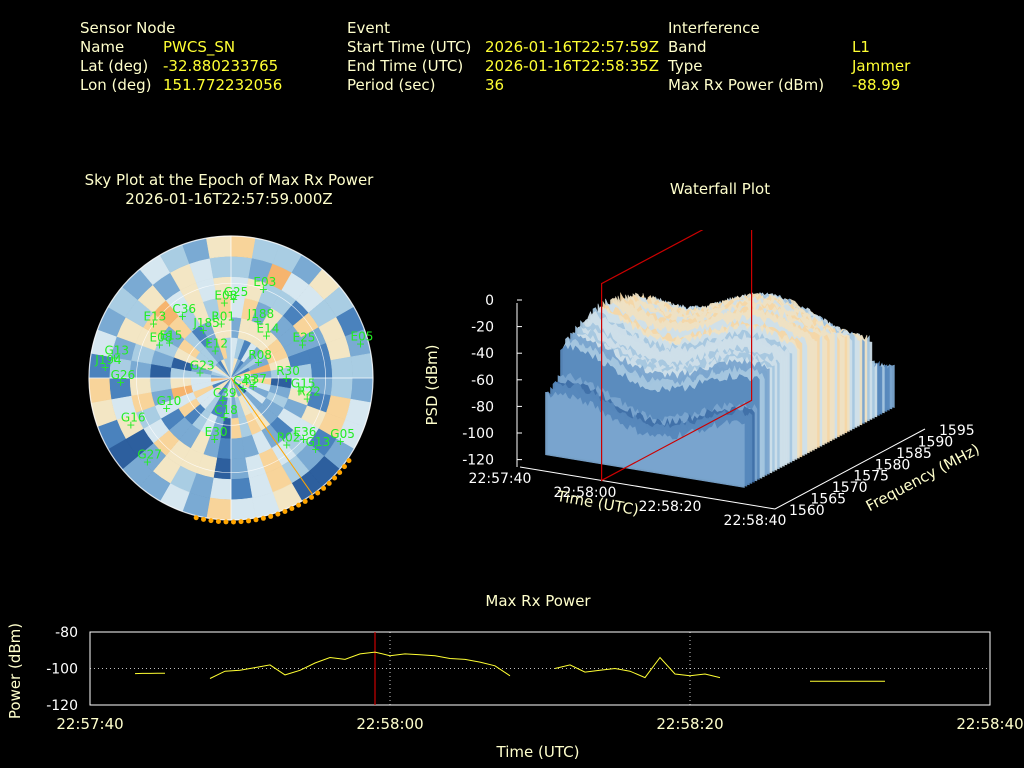 This screenshot has width=1024, height=768. Describe the element at coordinates (755, 521) in the screenshot. I see `waterfall-time-tick-label: 22:58:40` at that location.